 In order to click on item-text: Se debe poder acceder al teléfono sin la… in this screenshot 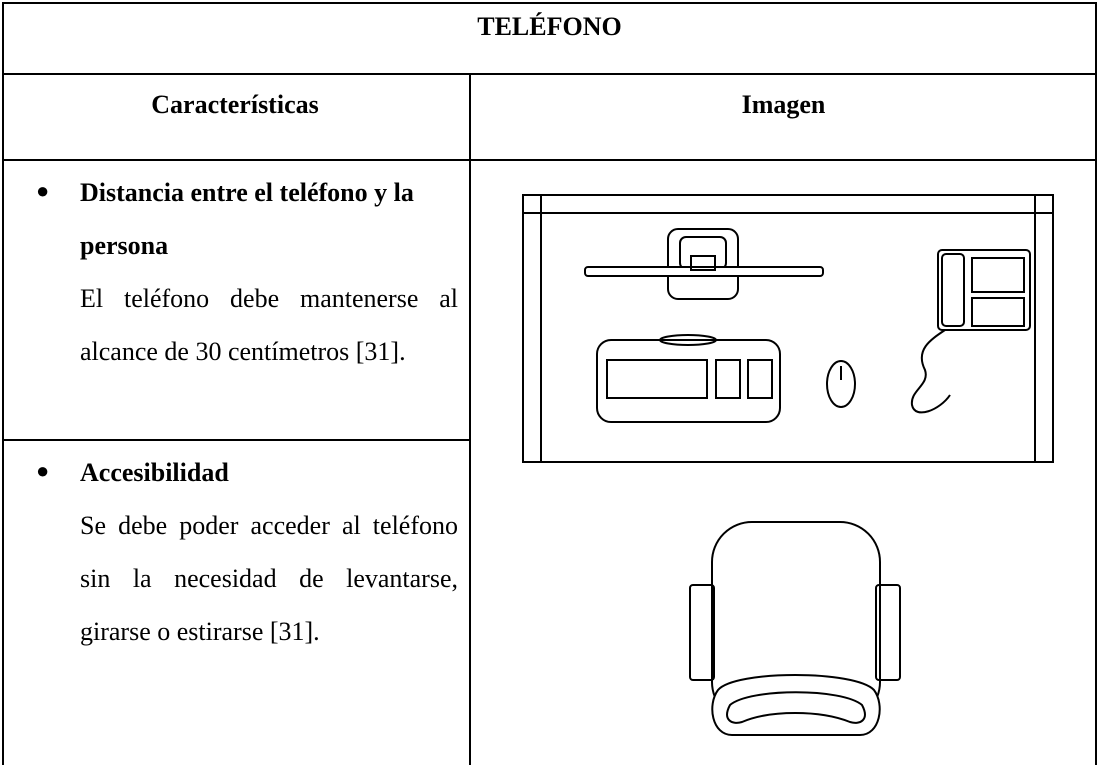, I will do `click(269, 578)`.